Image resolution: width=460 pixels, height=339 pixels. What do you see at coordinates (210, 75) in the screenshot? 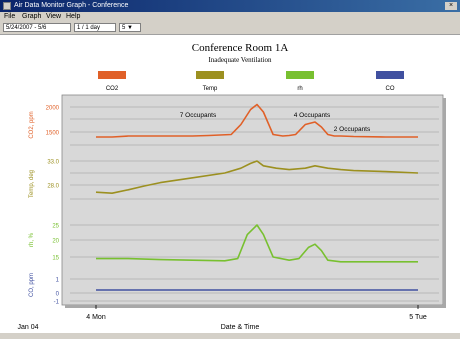
I see `legend-swatch-temp` at bounding box center [210, 75].